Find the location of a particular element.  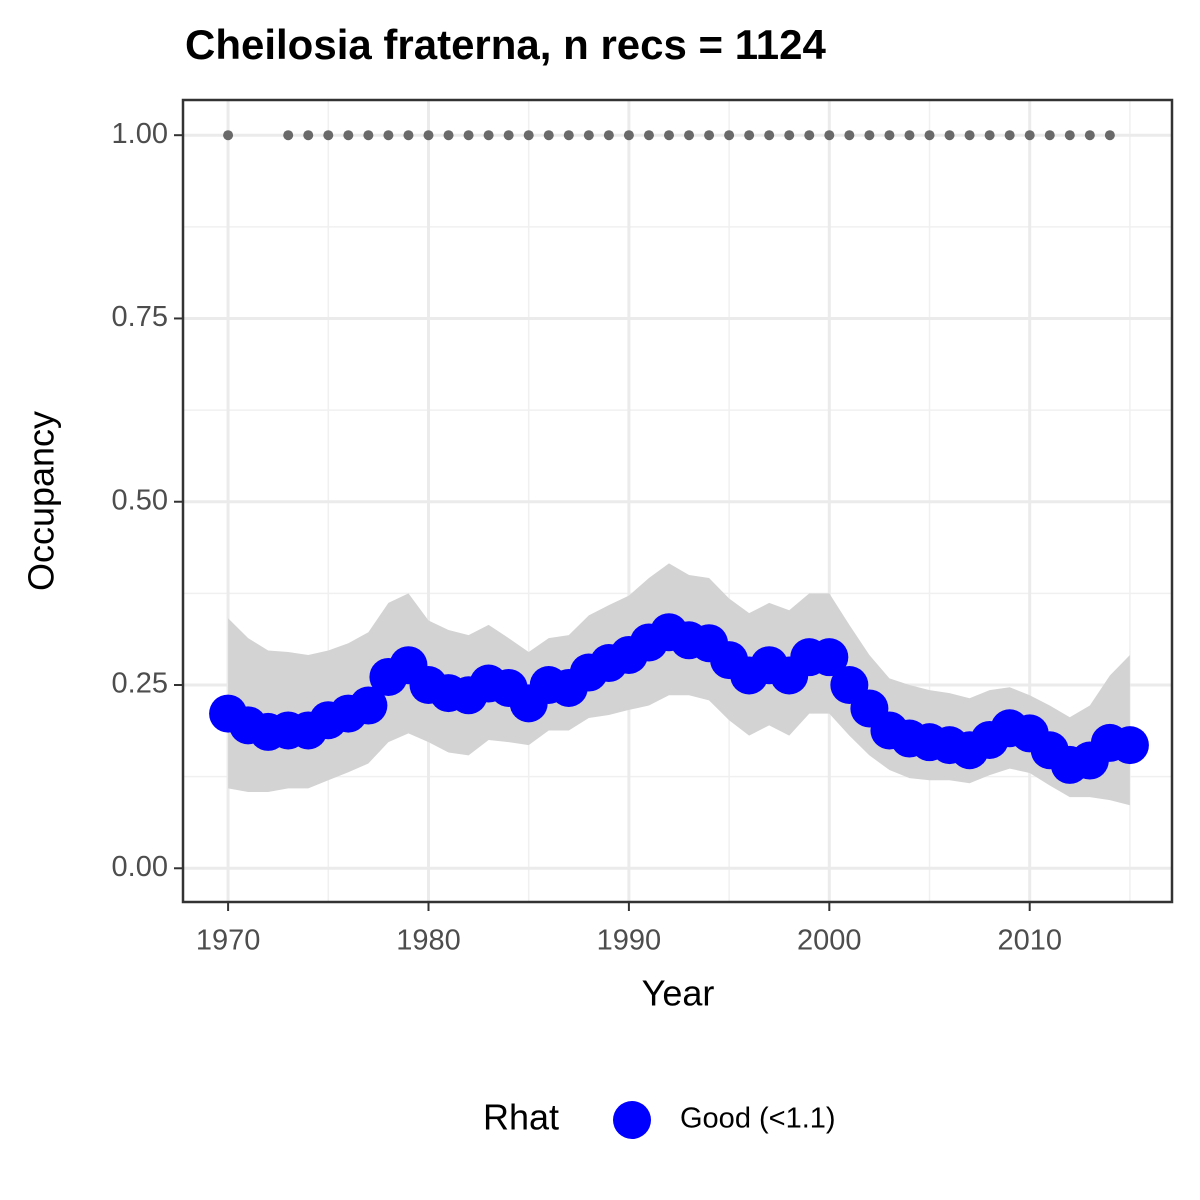

y-tick-label: 0.50 is located at coordinates (140, 500).